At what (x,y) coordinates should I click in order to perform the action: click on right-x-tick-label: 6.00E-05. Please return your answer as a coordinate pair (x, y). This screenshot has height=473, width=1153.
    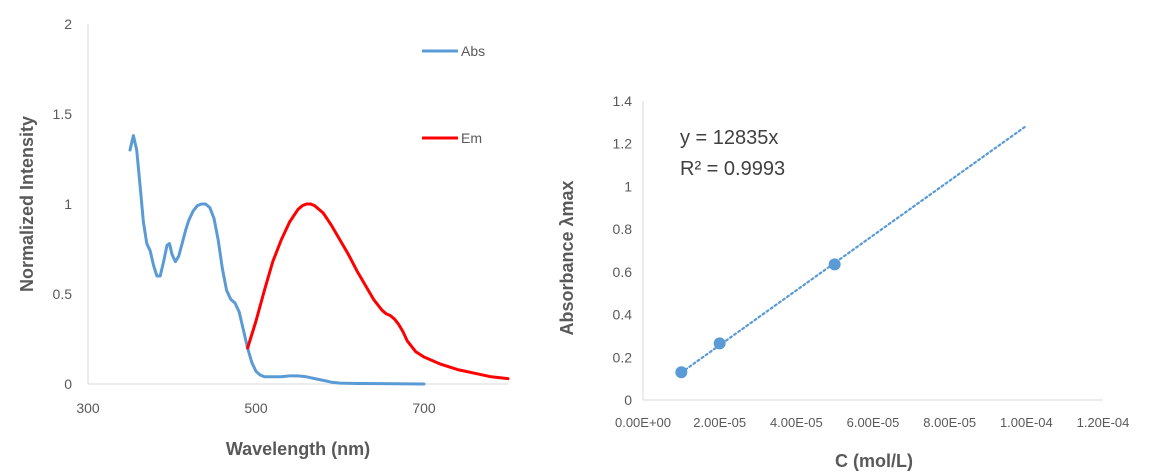
    Looking at the image, I should click on (873, 422).